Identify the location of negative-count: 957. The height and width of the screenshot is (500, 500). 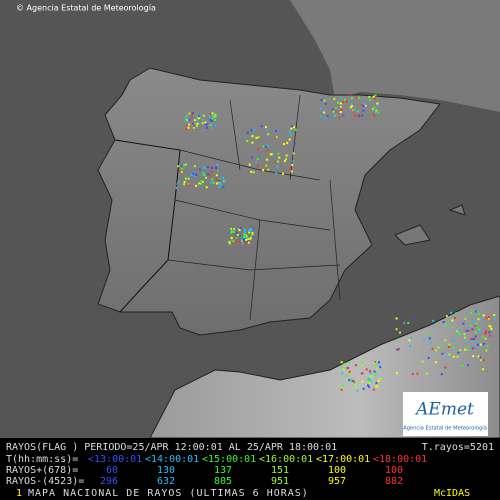
(337, 481).